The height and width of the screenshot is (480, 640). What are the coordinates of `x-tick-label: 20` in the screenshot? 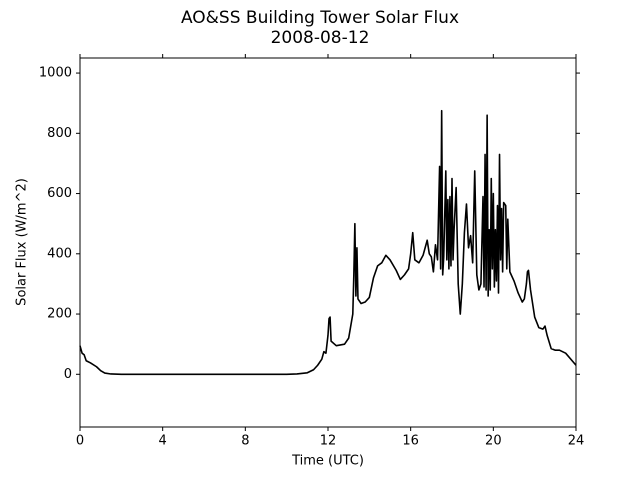 It's located at (493, 441).